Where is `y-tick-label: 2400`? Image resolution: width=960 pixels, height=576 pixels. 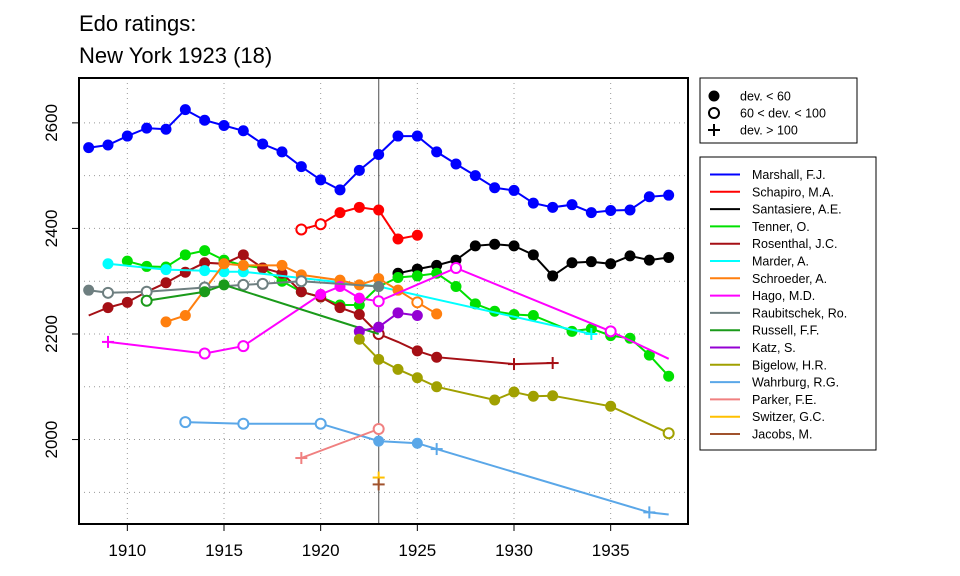
y-tick-label: 2400 is located at coordinates (51, 229).